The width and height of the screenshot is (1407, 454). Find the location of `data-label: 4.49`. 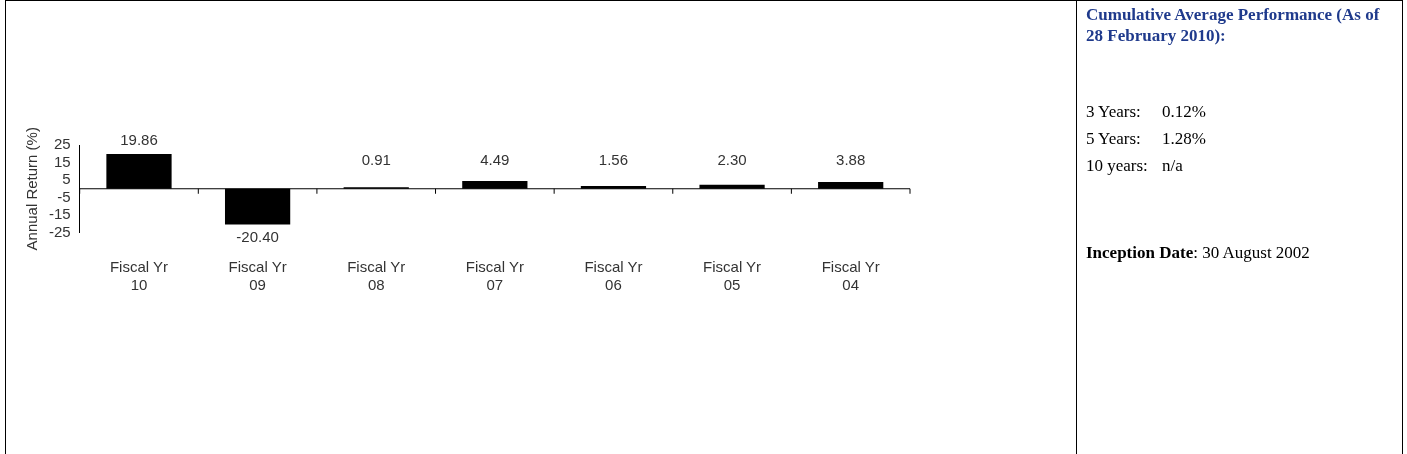

data-label: 4.49 is located at coordinates (495, 160).